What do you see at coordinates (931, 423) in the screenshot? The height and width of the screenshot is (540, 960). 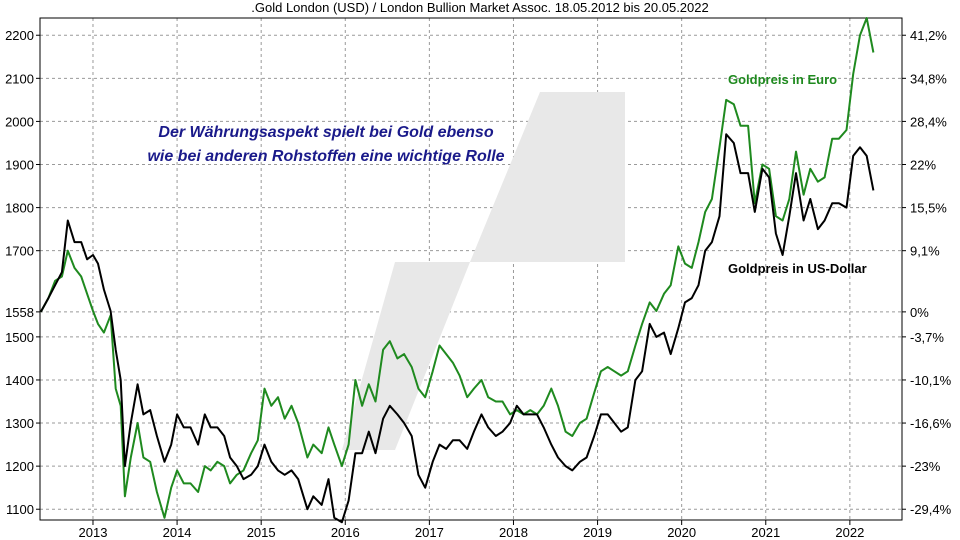 I see `y-tick-label-right: -16,6%` at bounding box center [931, 423].